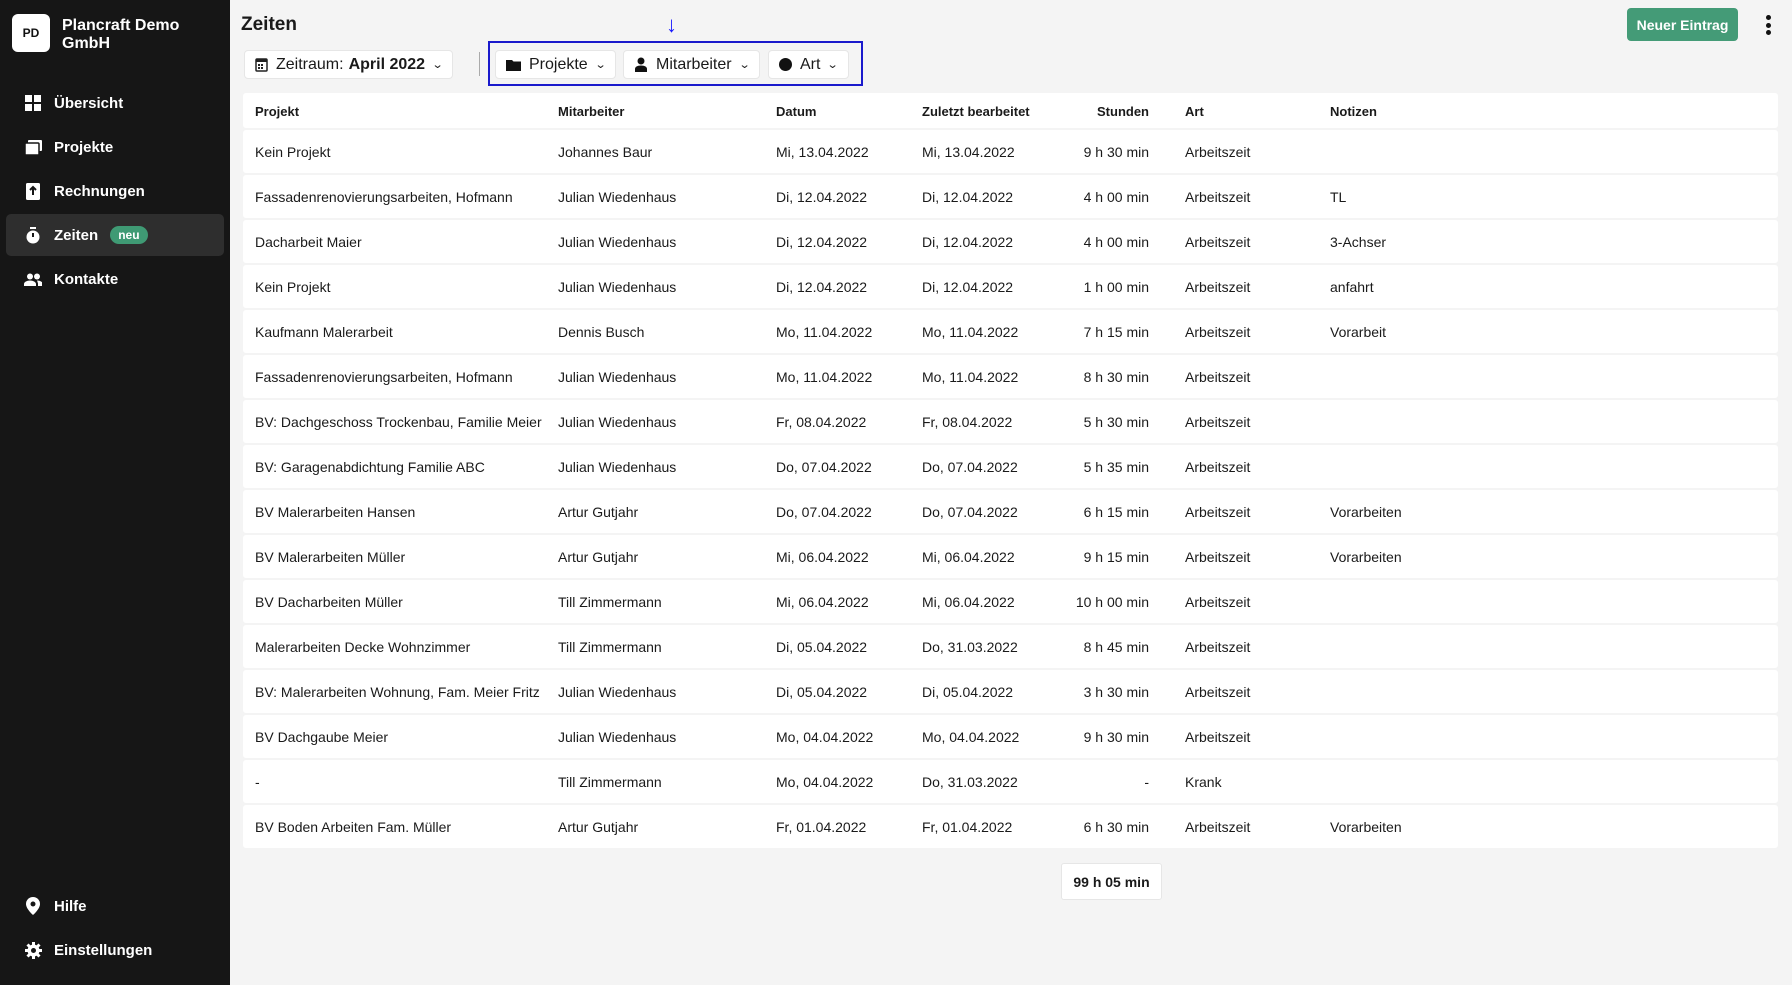  I want to click on sidebar-item-label: Projekte, so click(84, 147).